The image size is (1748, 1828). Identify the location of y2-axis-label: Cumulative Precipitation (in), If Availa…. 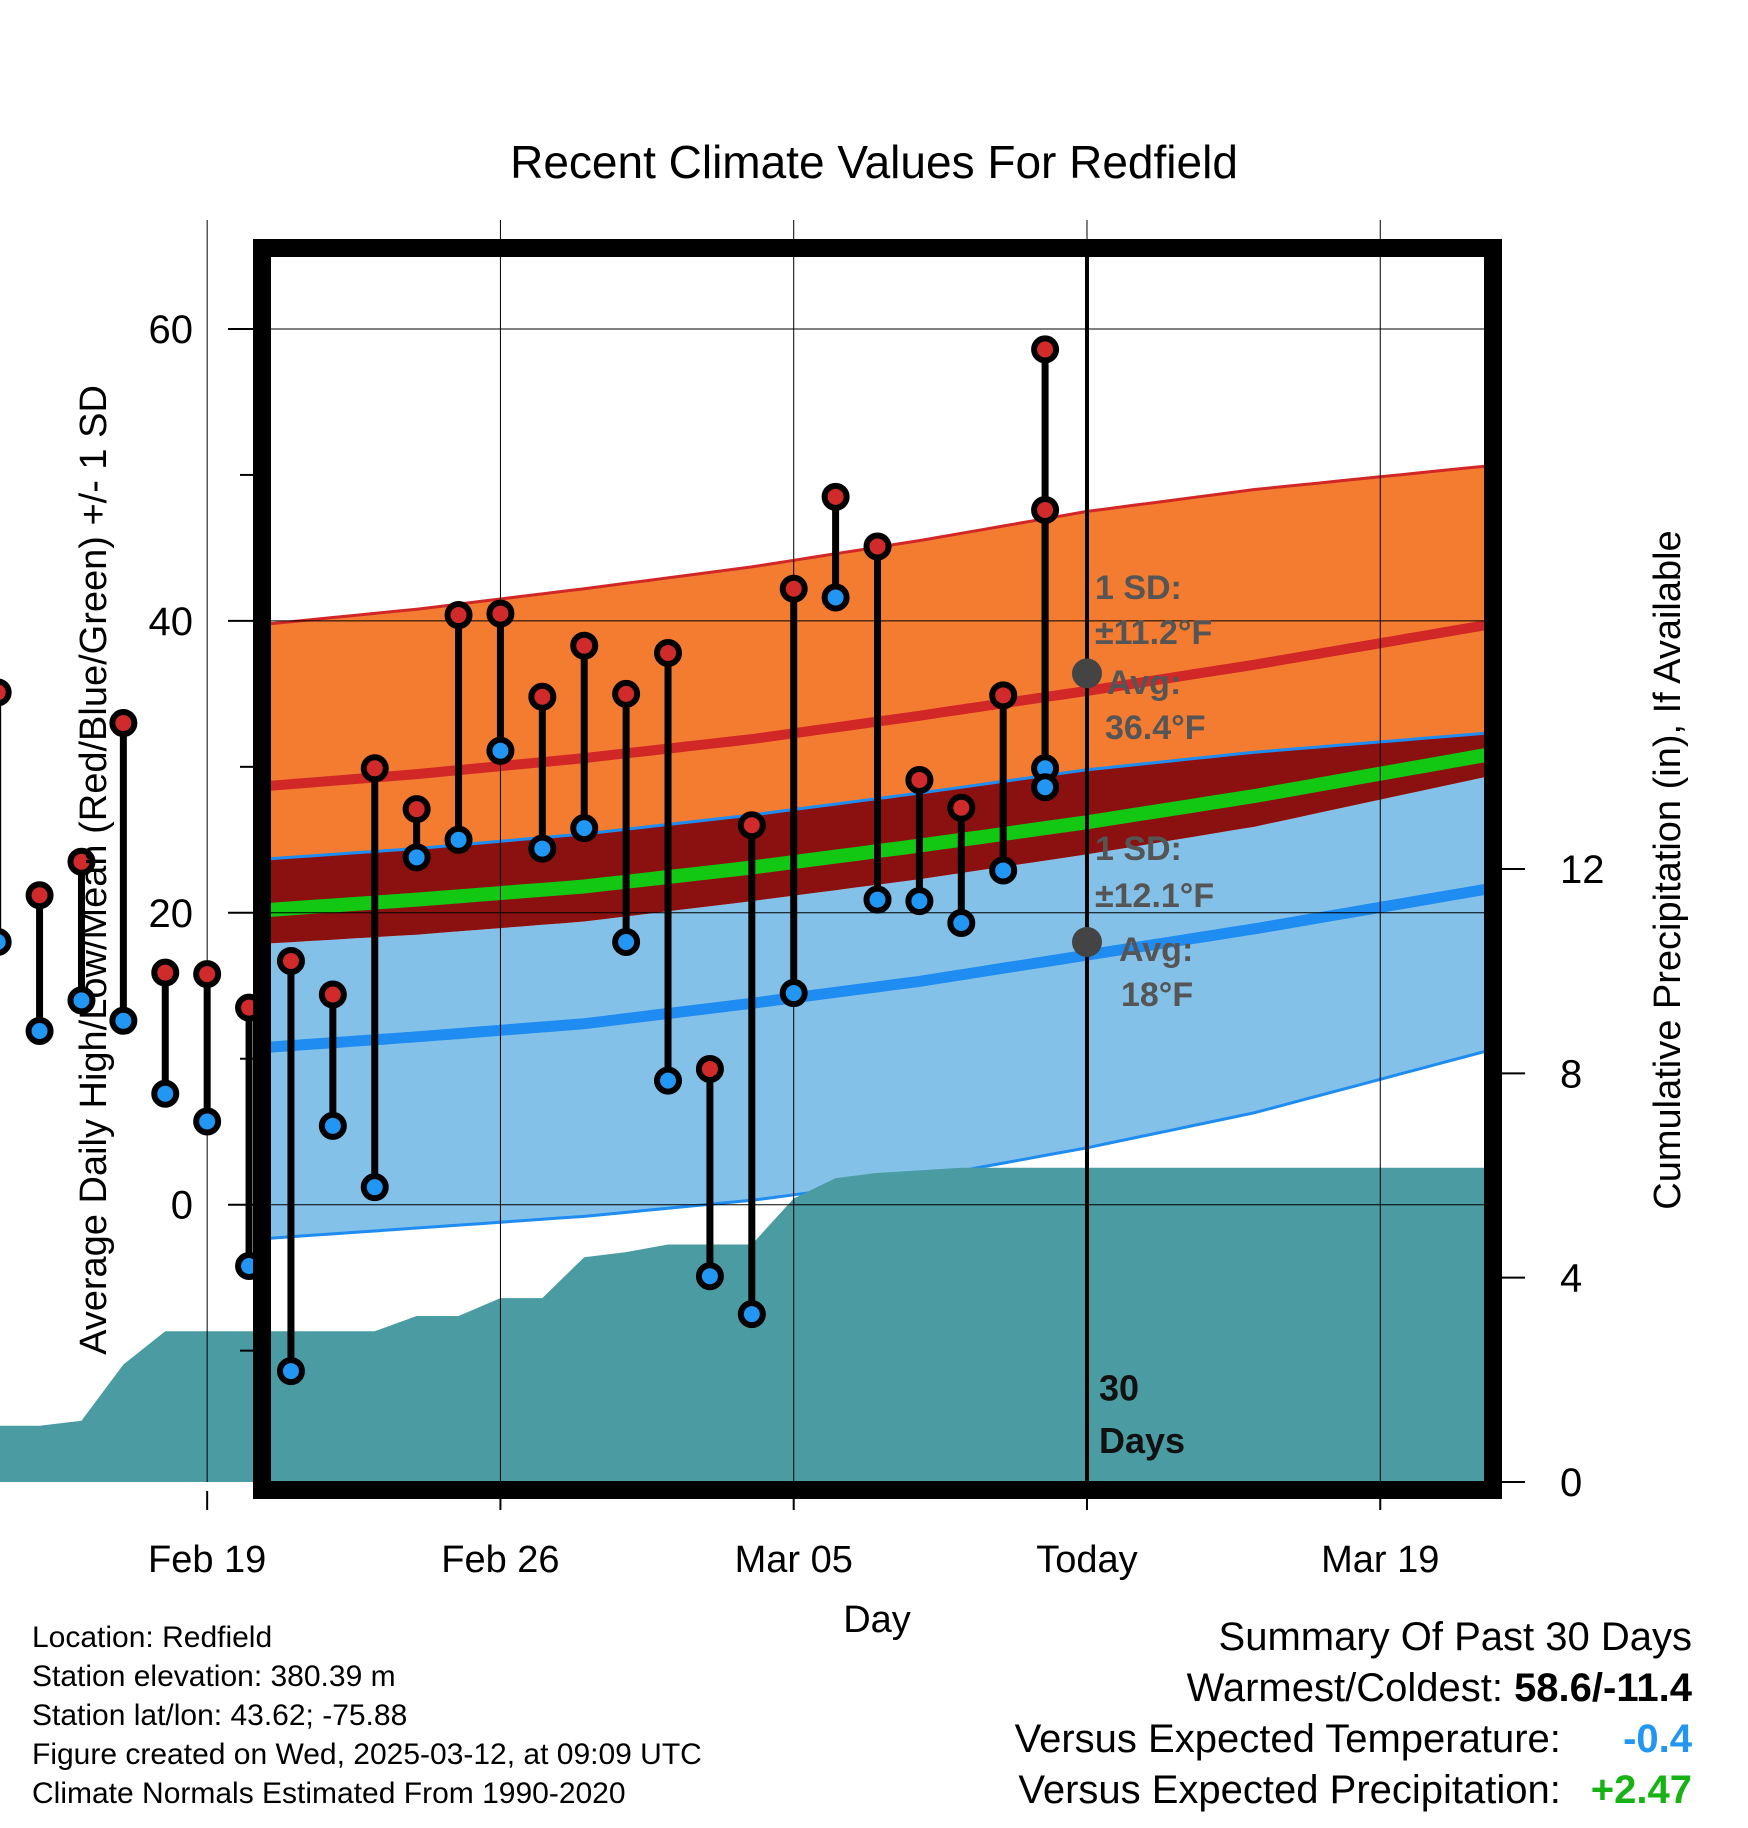
(1668, 869).